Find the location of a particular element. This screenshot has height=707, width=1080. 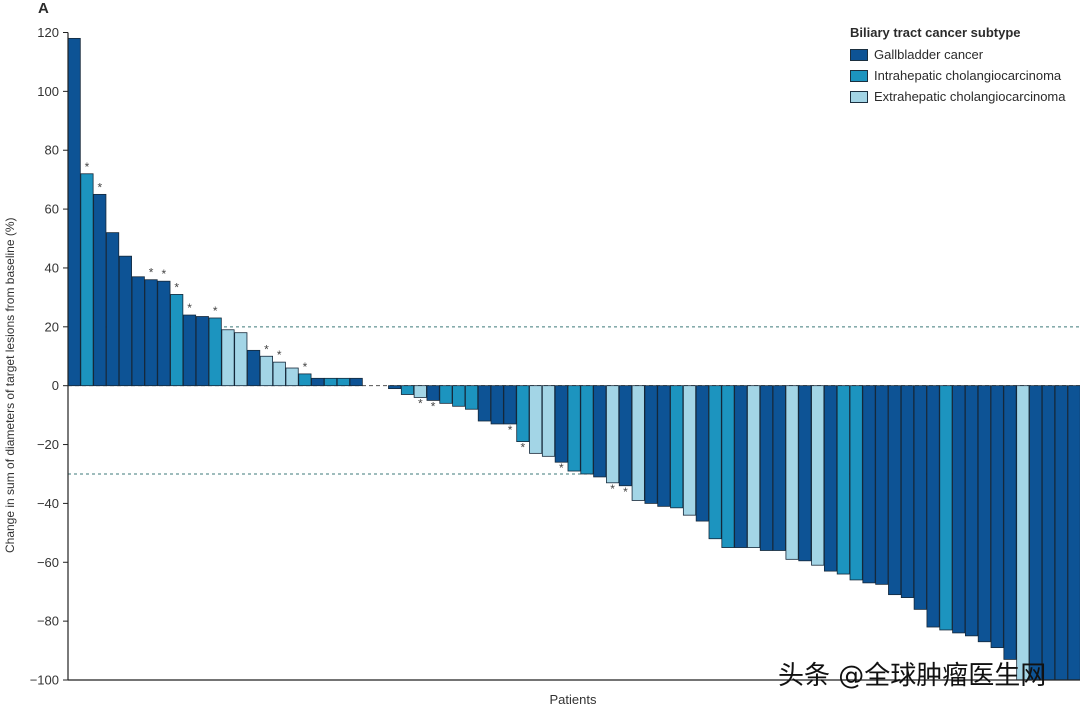

legend-item-gallbladder: Gallbladder cancer is located at coordinates (958, 54).